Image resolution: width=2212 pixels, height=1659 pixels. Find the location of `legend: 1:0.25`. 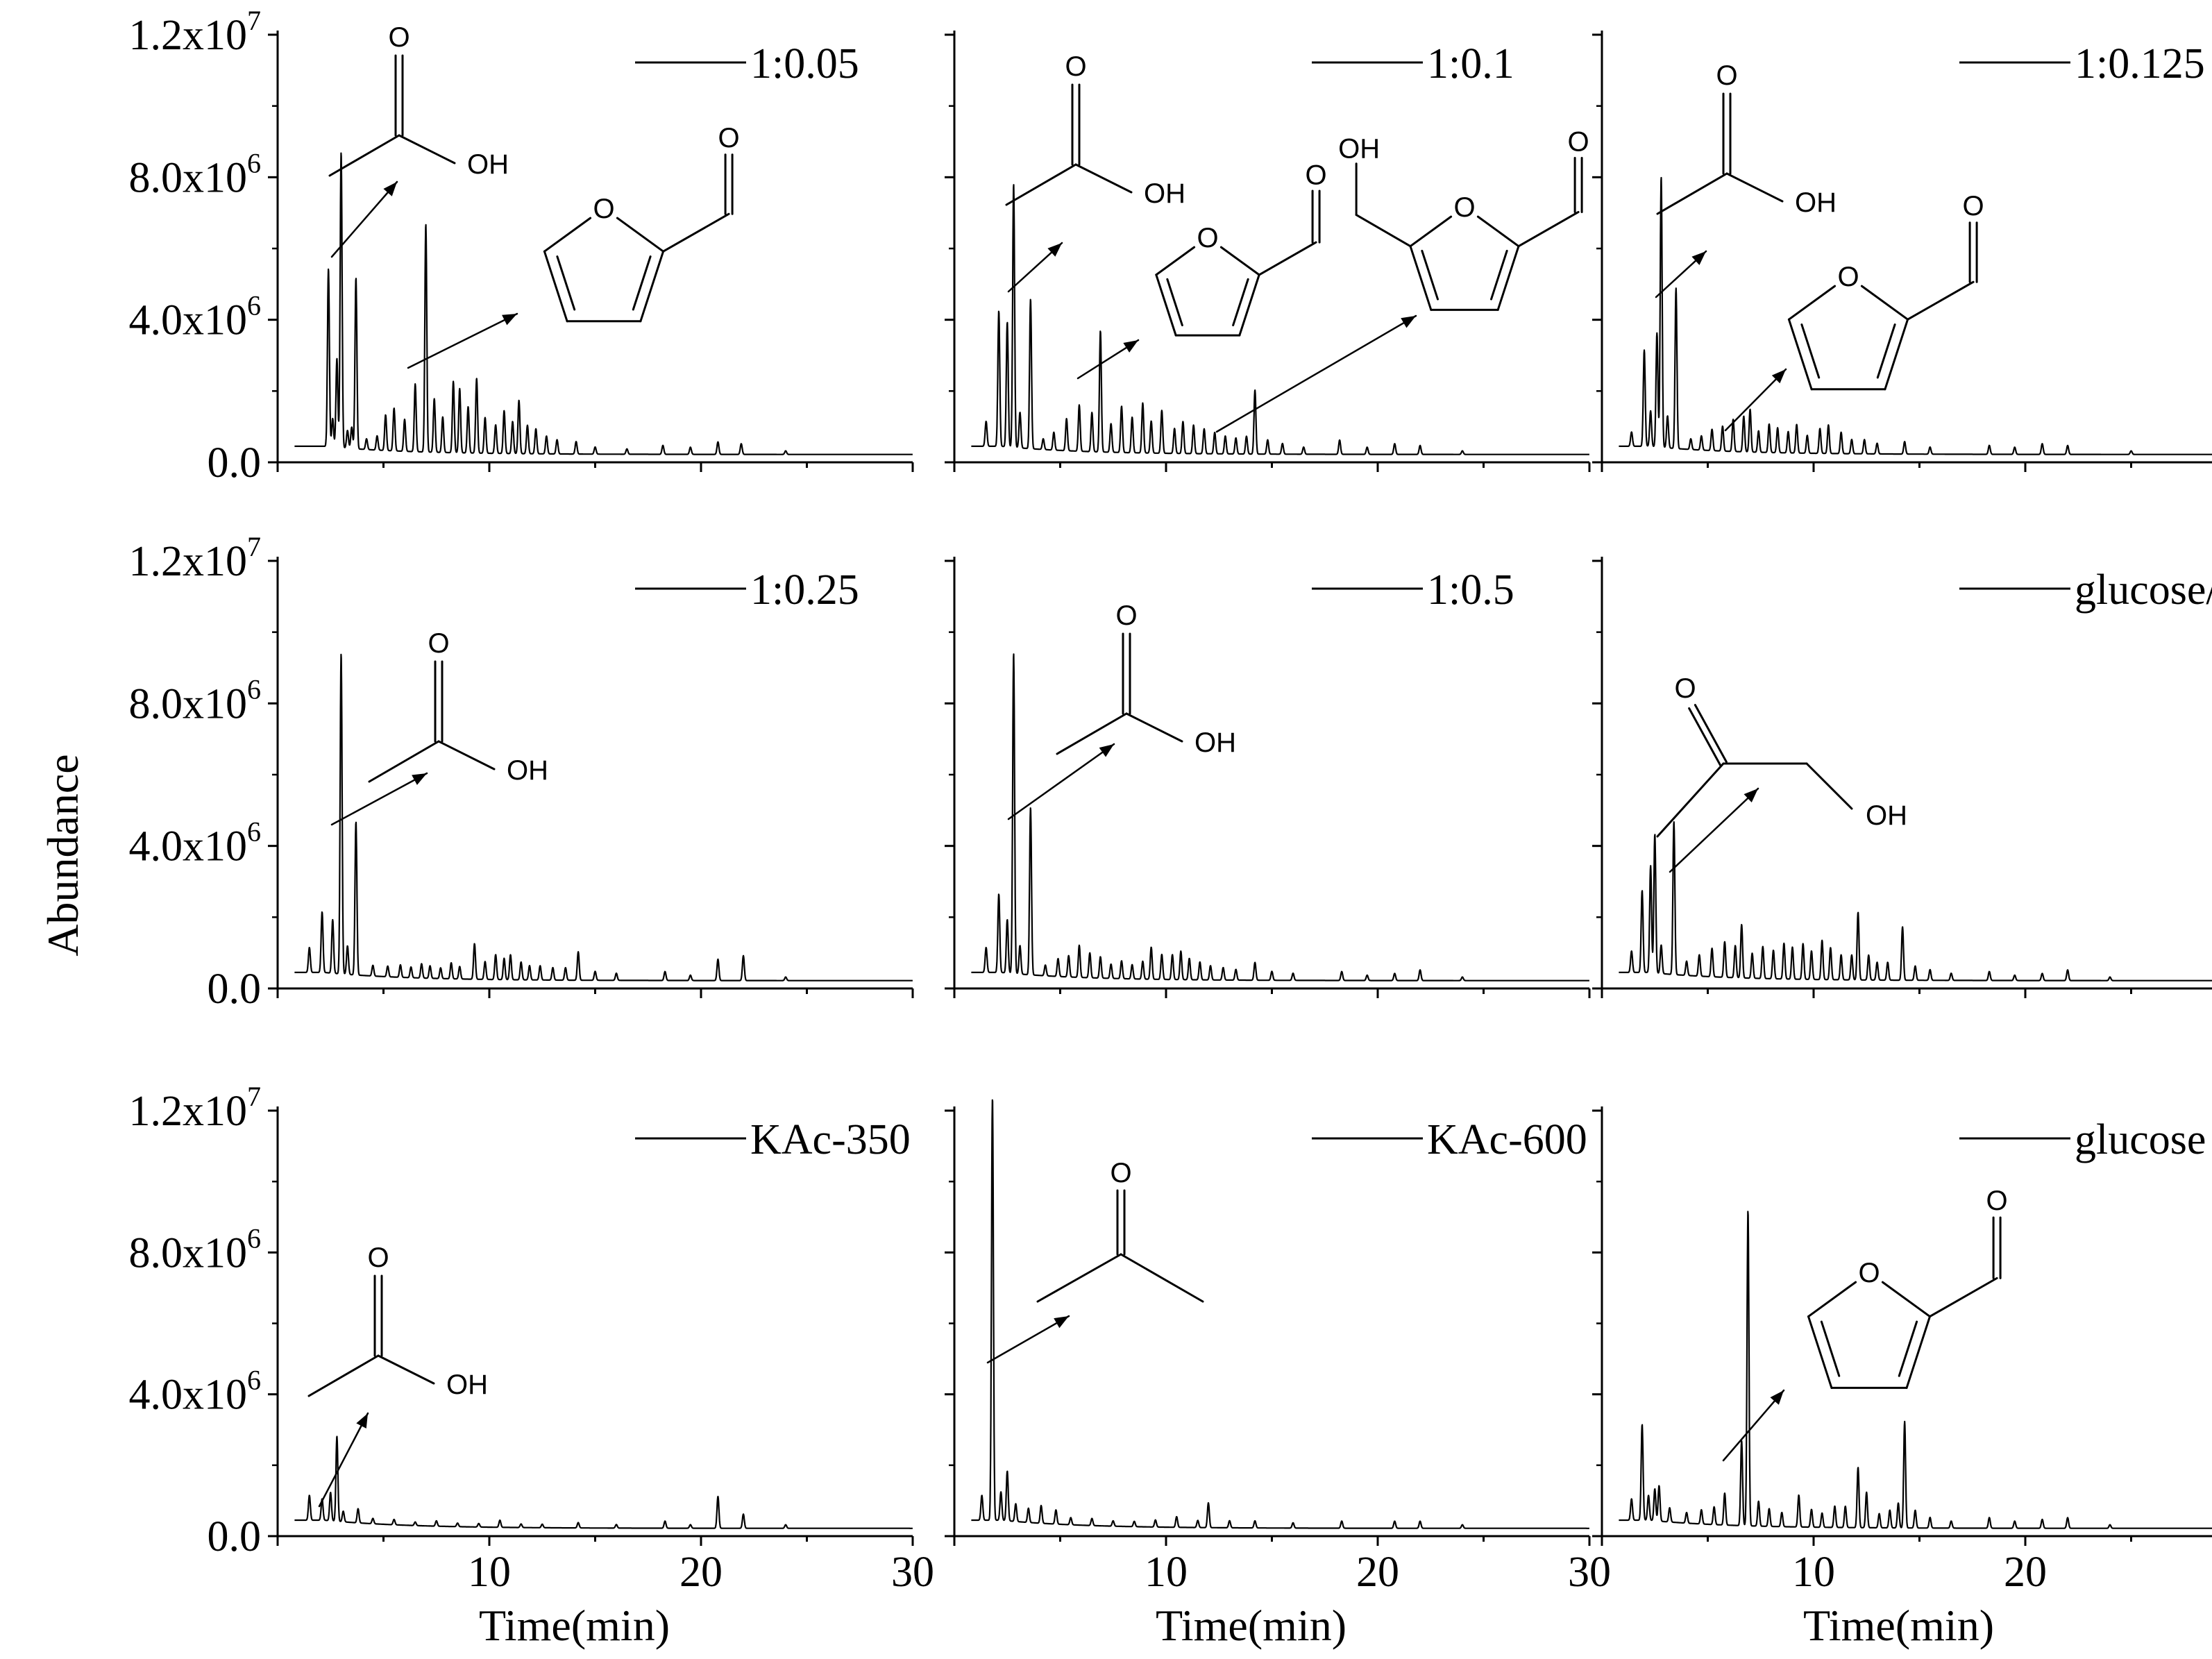

legend: 1:0.25 is located at coordinates (747, 590).